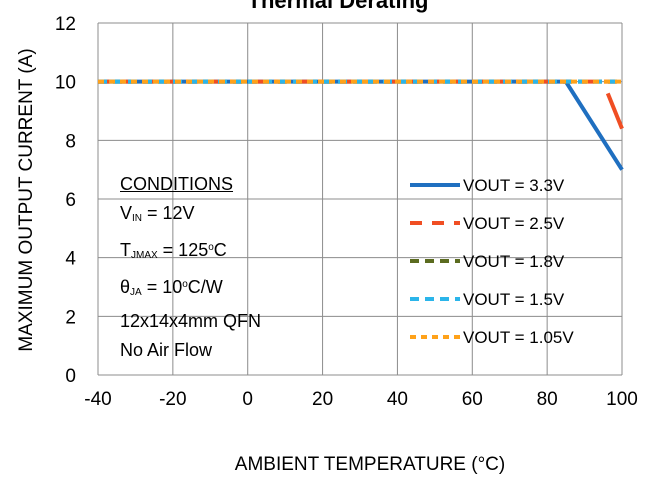  Describe the element at coordinates (157, 213) in the screenshot. I see `condition-vin: VIN = 12V` at that location.